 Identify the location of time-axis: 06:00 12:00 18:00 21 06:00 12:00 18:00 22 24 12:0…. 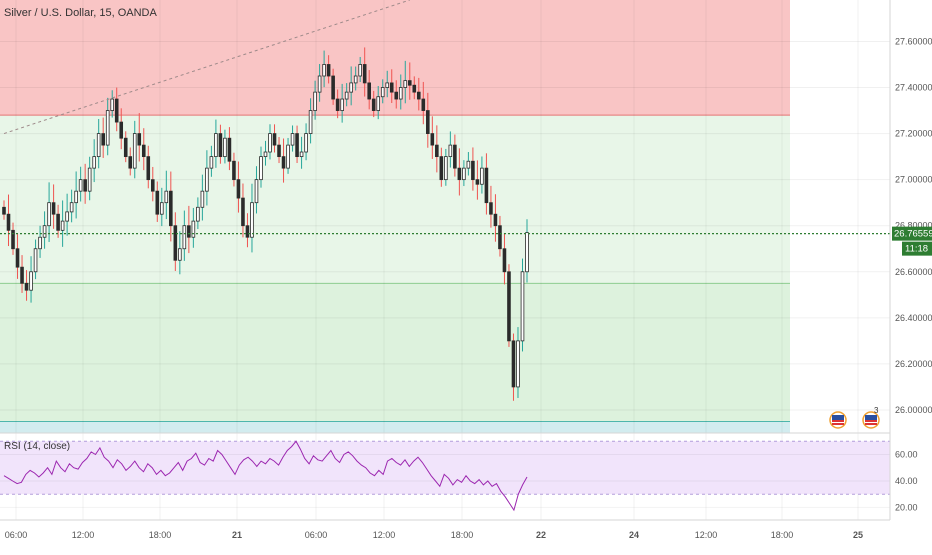
(434, 535).